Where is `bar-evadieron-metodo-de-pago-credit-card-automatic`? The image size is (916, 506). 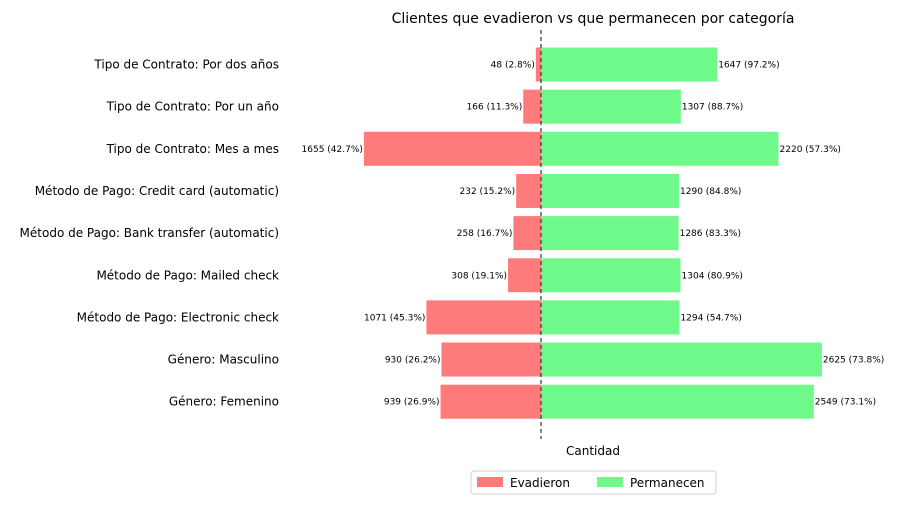
bar-evadieron-metodo-de-pago-credit-card-automatic is located at coordinates (528, 190).